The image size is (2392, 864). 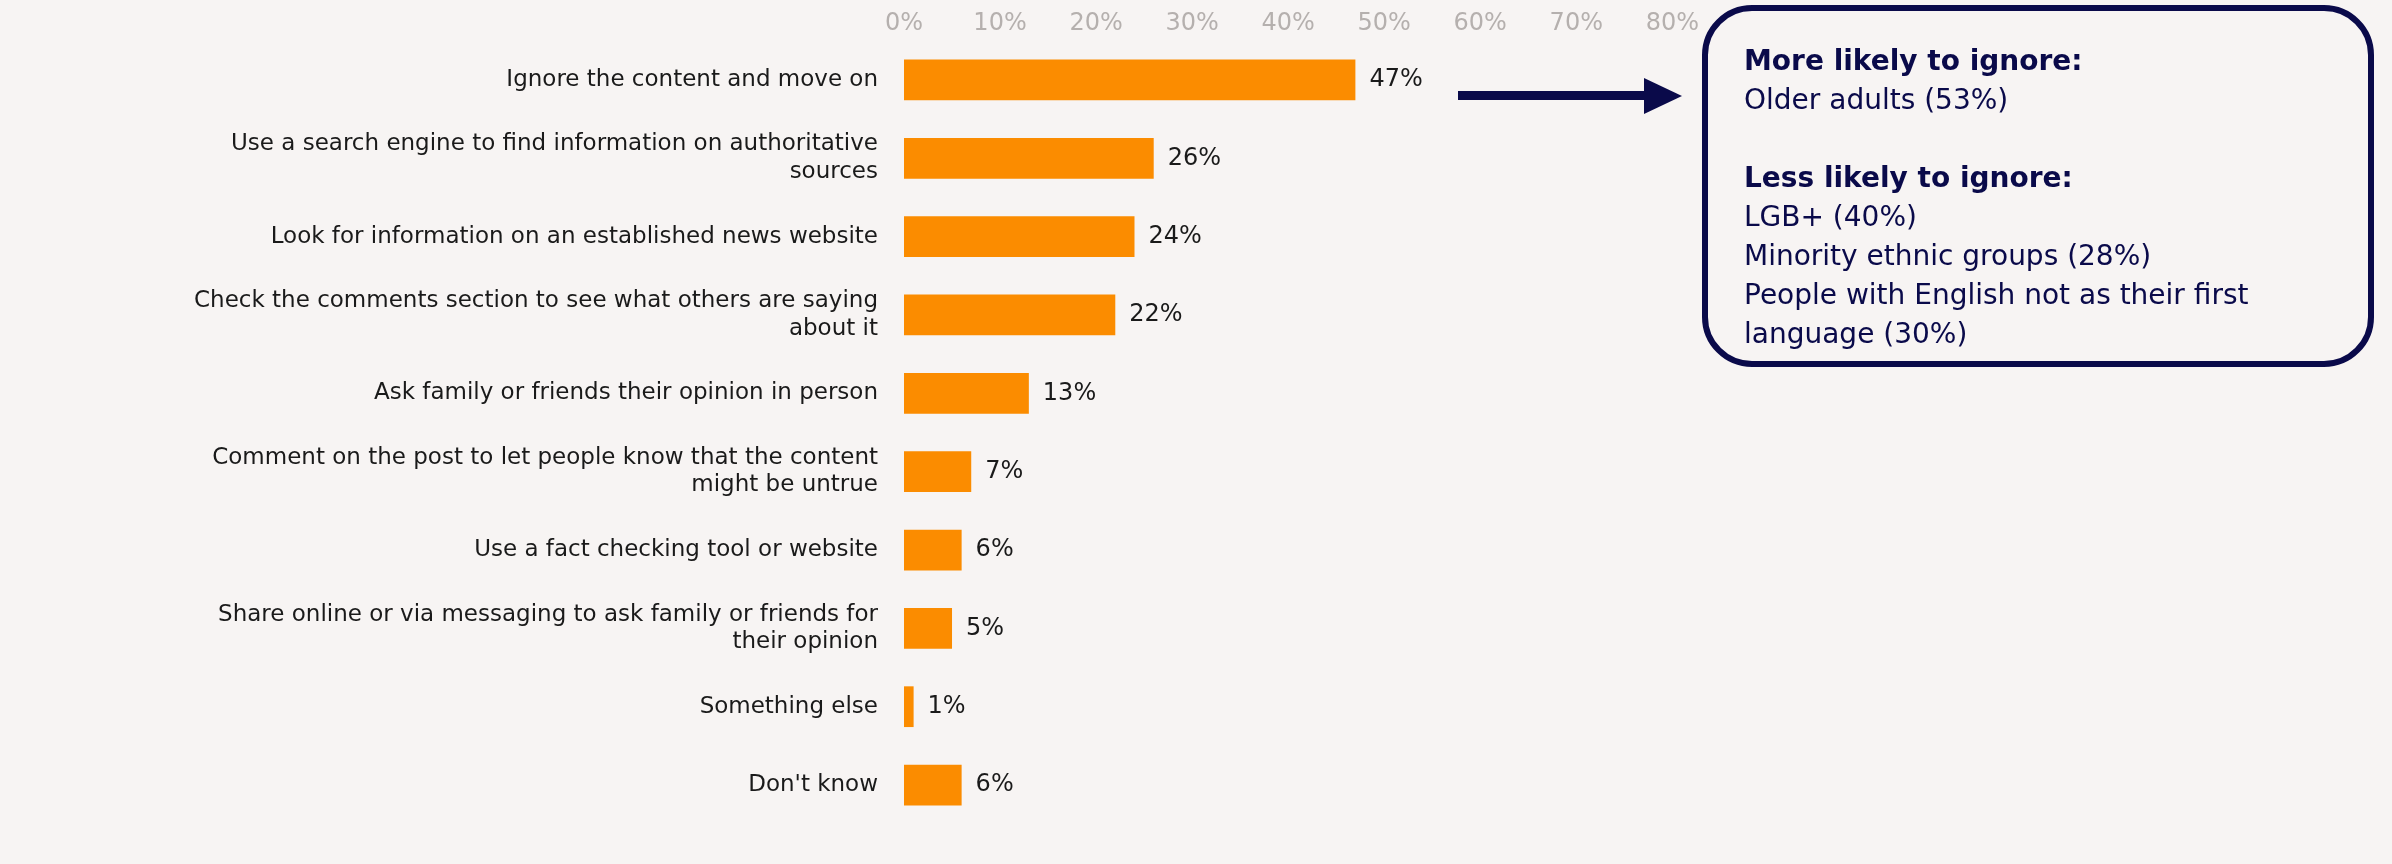 What do you see at coordinates (1192, 21) in the screenshot?
I see `x-tick-label: 30%` at bounding box center [1192, 21].